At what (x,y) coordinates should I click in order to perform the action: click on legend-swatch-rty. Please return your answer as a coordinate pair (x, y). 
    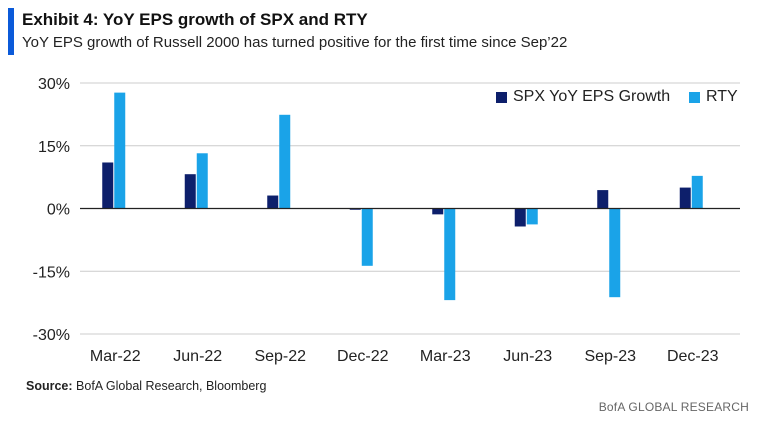
    Looking at the image, I should click on (694, 97).